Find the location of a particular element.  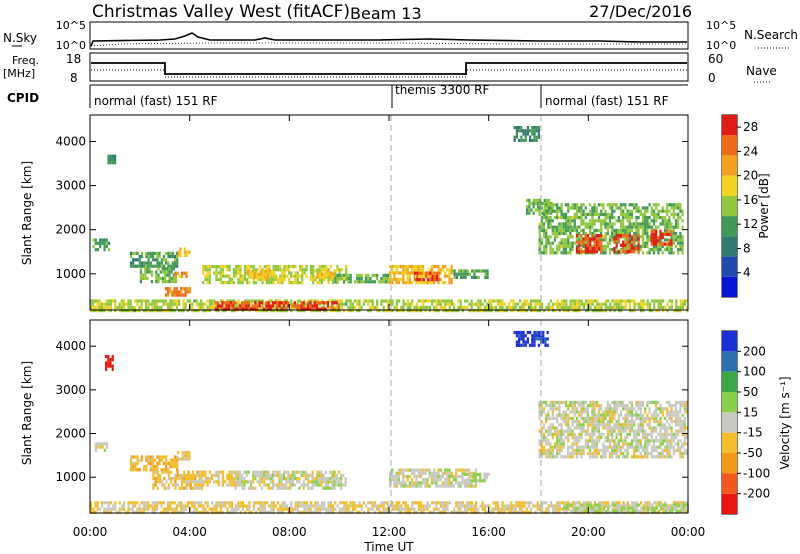

power-colorbar-tick-label: 16 is located at coordinates (750, 200).